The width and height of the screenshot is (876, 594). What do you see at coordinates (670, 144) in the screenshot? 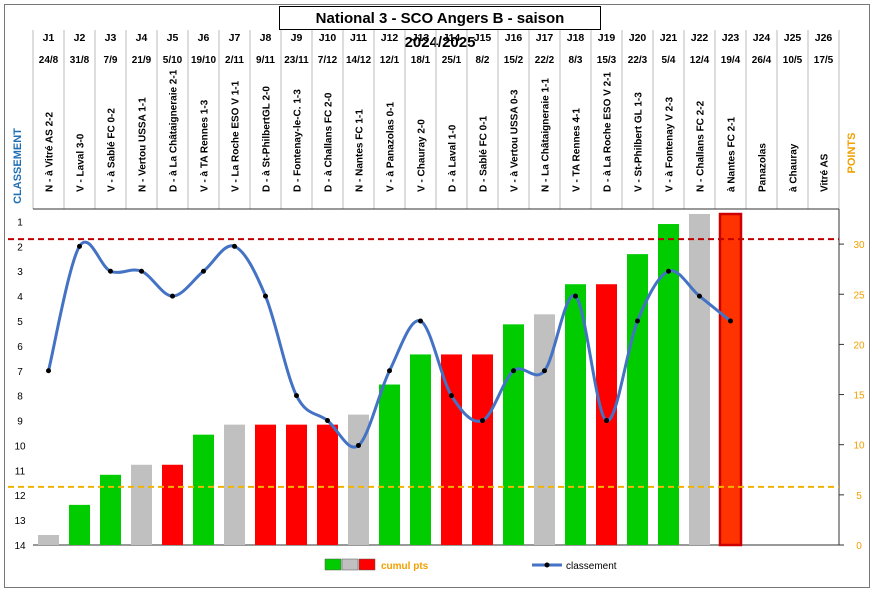
I see `match-label: V - à Fontenay V 2-3` at bounding box center [670, 144].